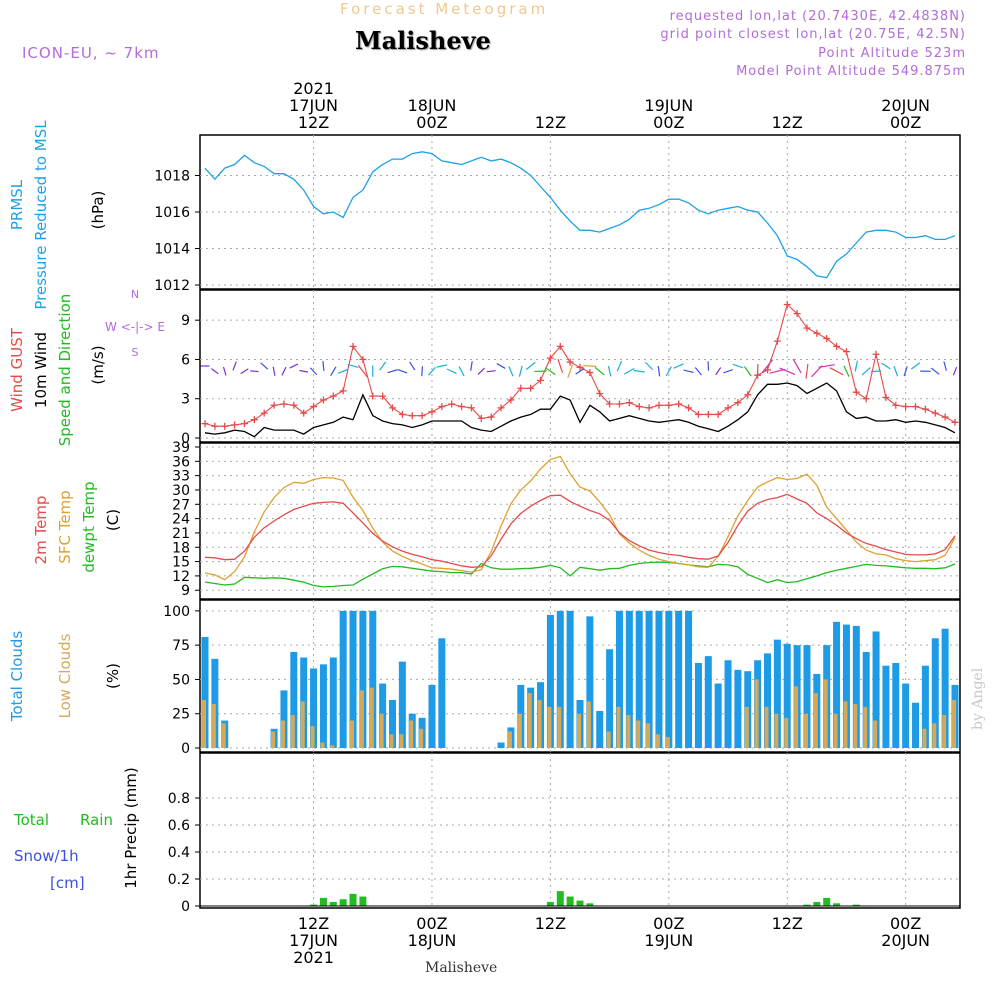  I want to click on temp-2m-label: 2m Temp, so click(41, 530).